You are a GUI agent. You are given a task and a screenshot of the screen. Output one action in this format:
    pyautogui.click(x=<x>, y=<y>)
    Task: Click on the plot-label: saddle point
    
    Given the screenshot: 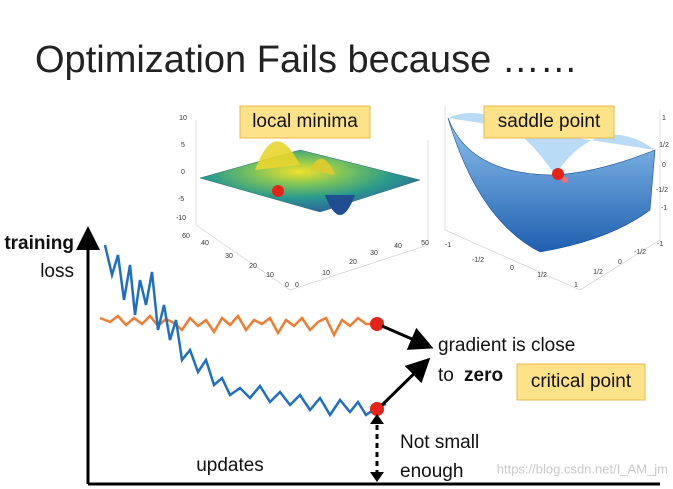 What is the action you would take?
    pyautogui.click(x=549, y=121)
    